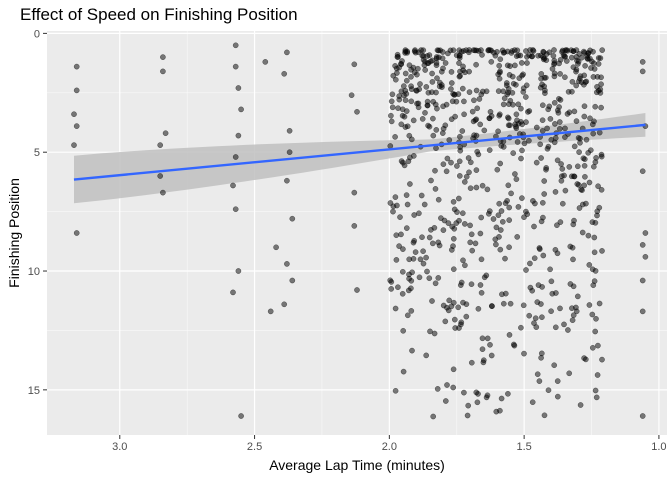 The image size is (672, 480). What do you see at coordinates (34, 391) in the screenshot?
I see `y-tick-label: 15` at bounding box center [34, 391].